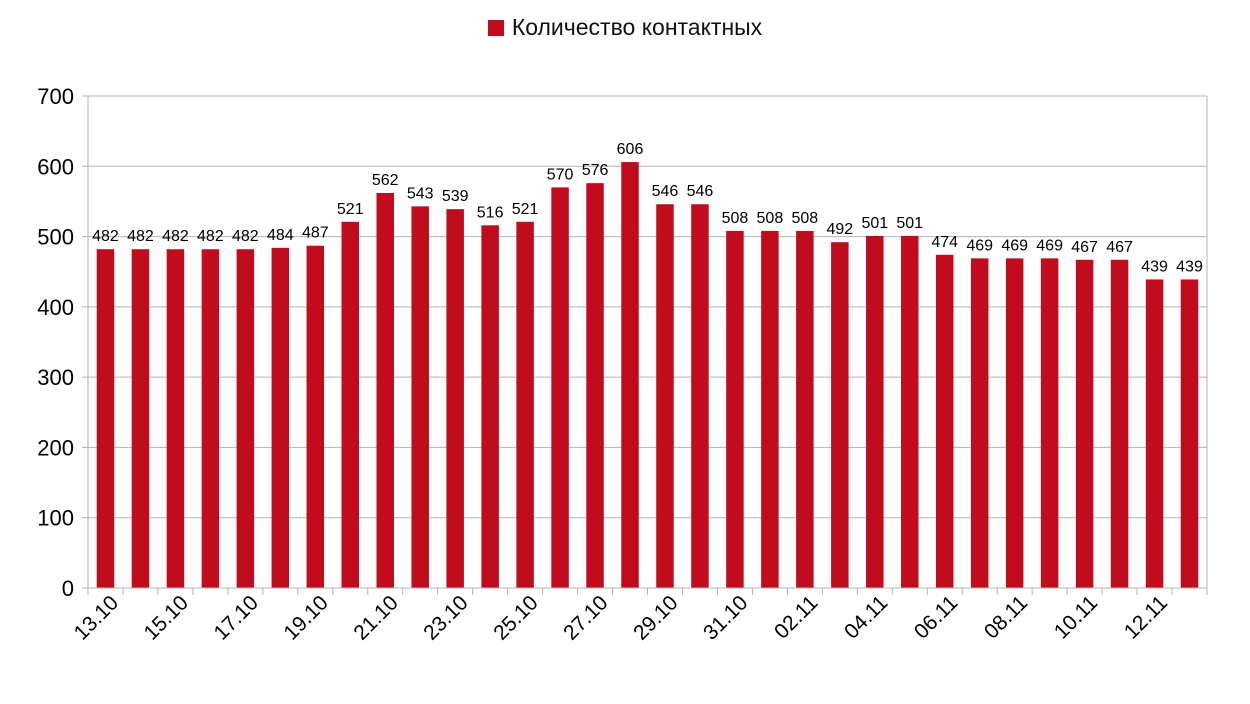 The height and width of the screenshot is (704, 1250). I want to click on y-tick-label: 400, so click(55, 307).